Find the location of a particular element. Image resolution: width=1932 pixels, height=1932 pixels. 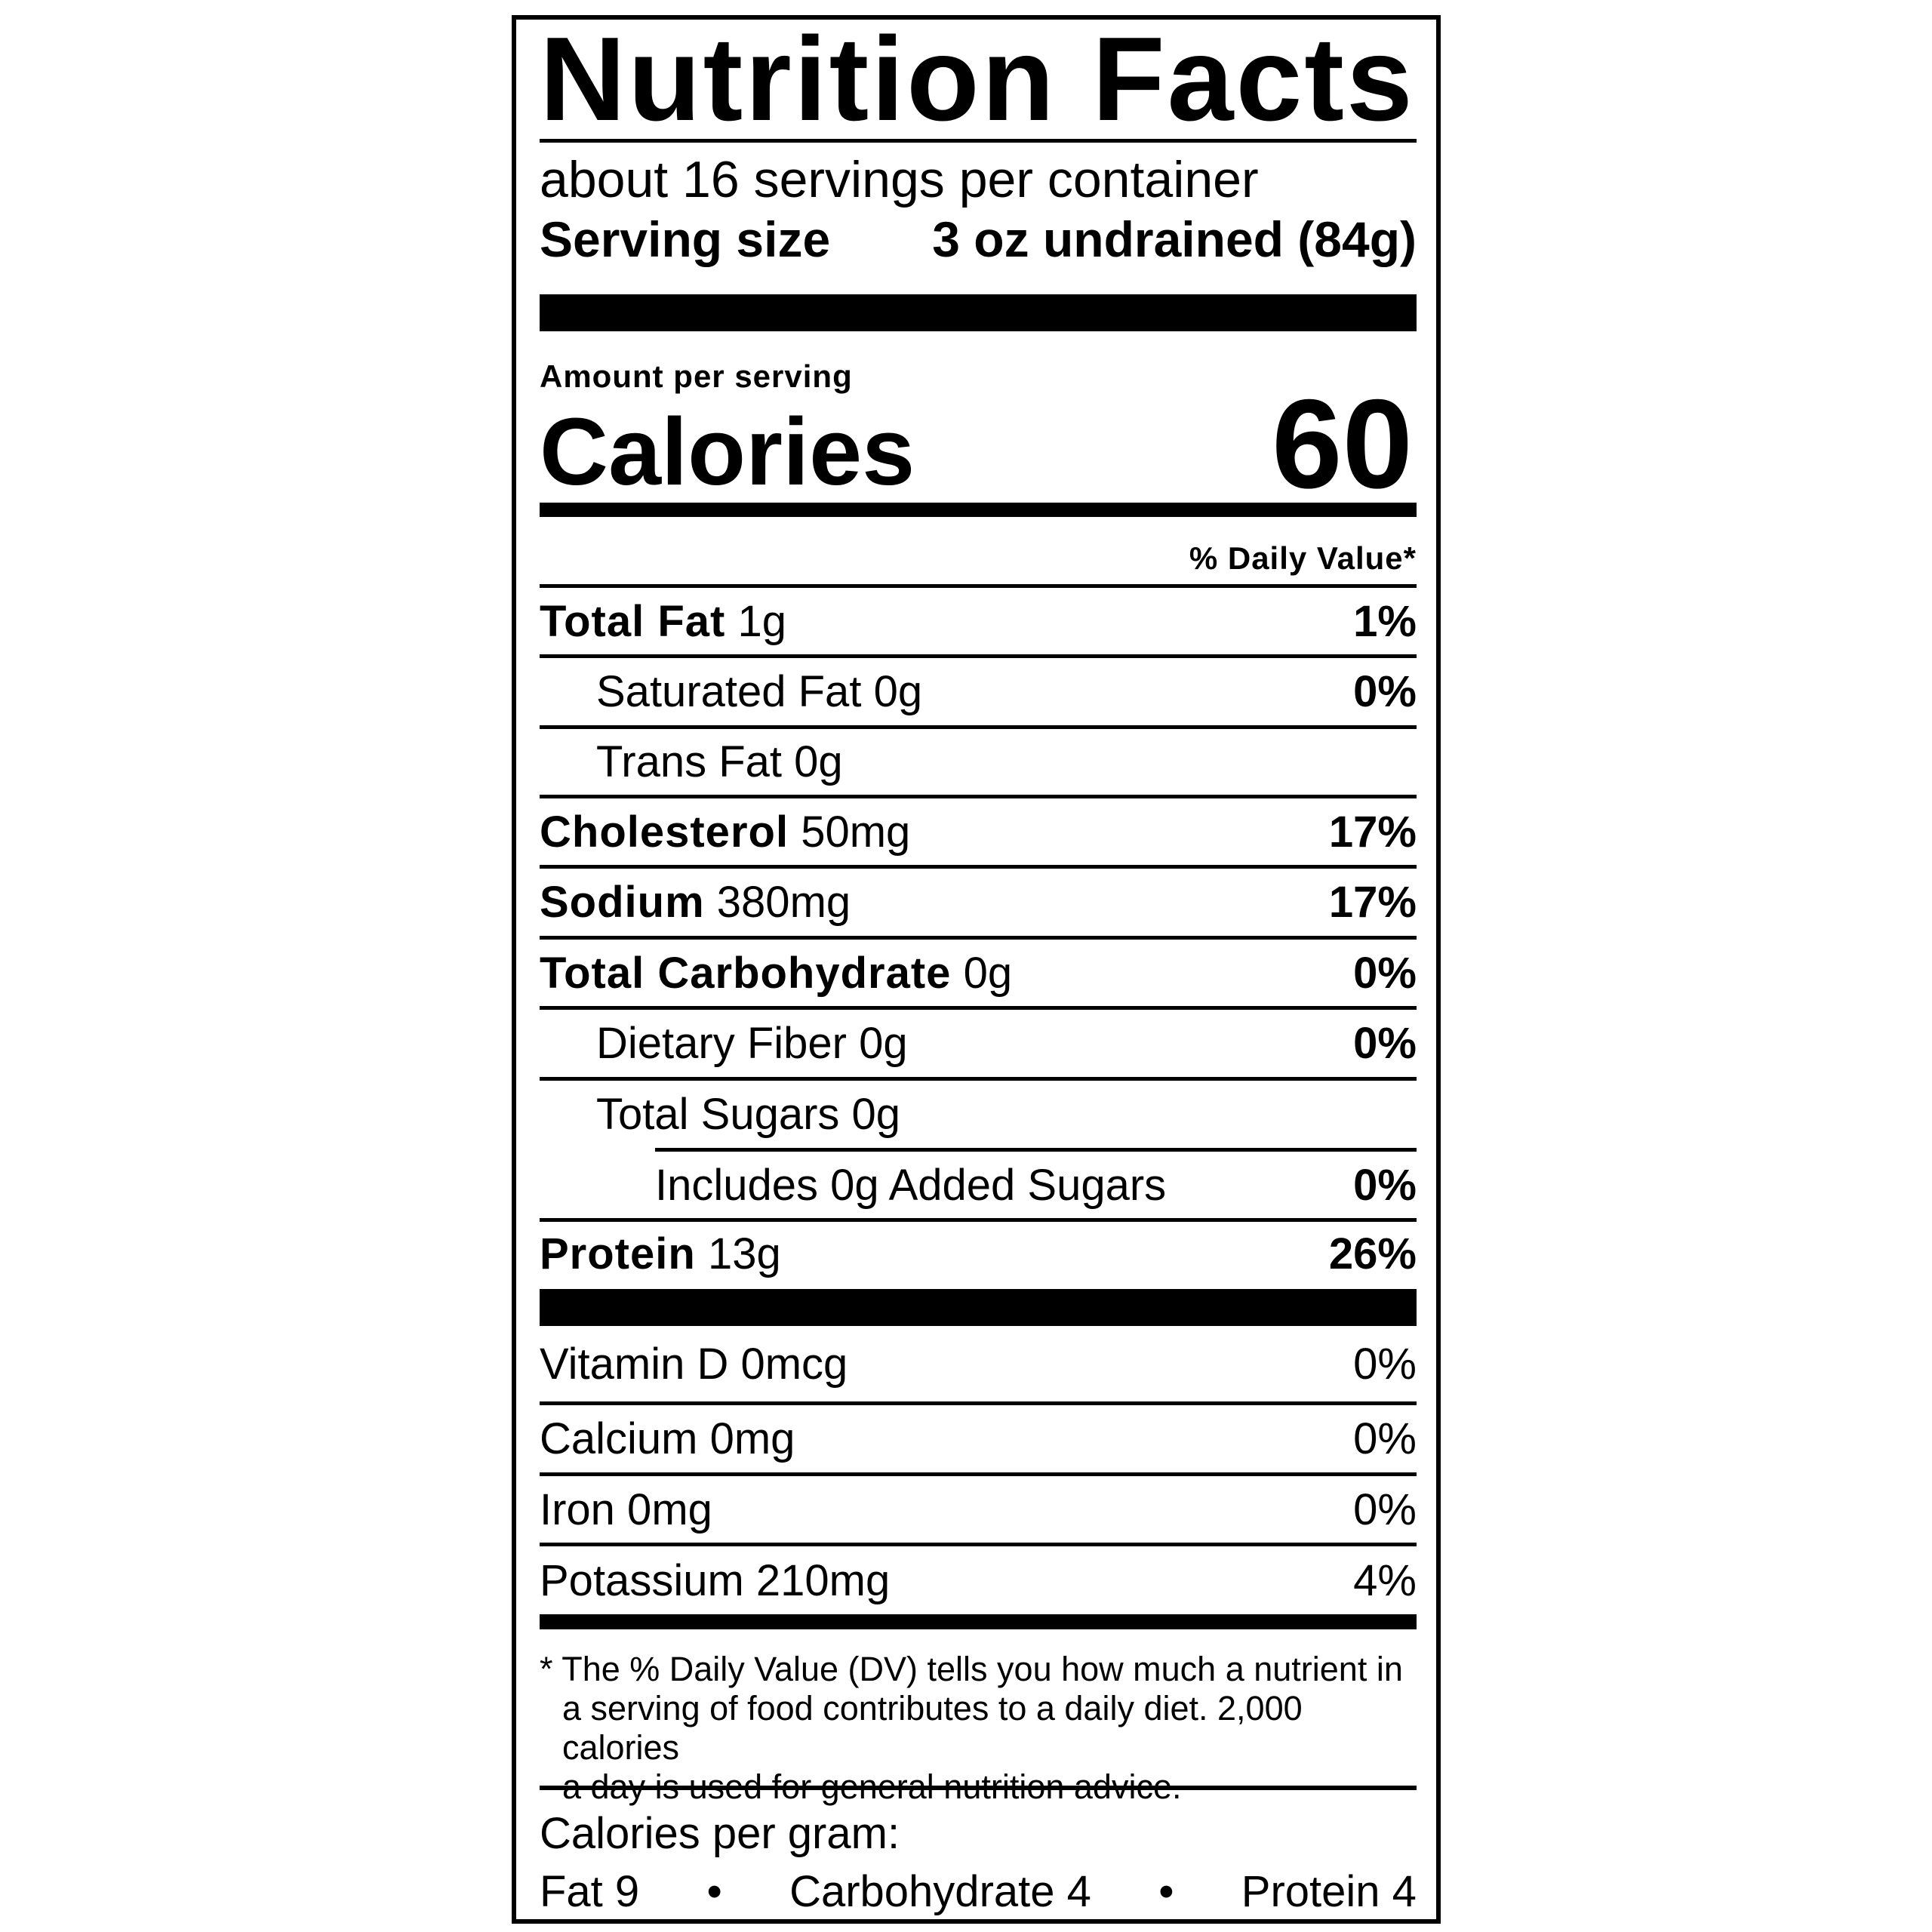

nutrient-row-saturated-fat: Saturated Fat 0g 0% is located at coordinates (978, 689).